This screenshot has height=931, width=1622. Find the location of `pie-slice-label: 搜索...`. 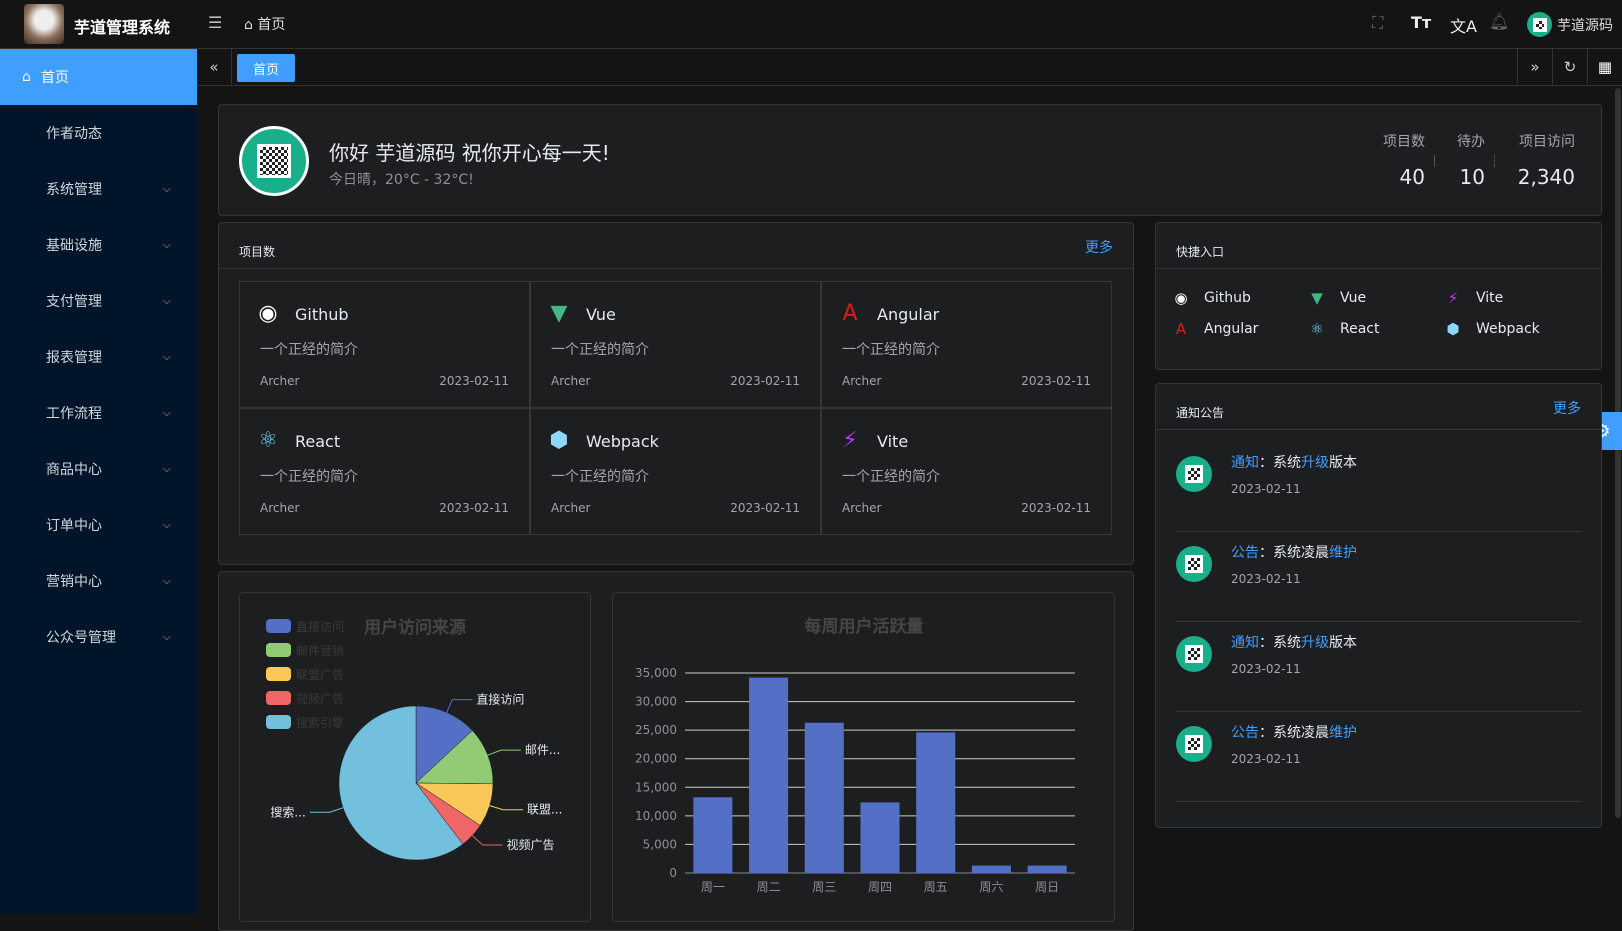

pie-slice-label: 搜索... is located at coordinates (287, 811).